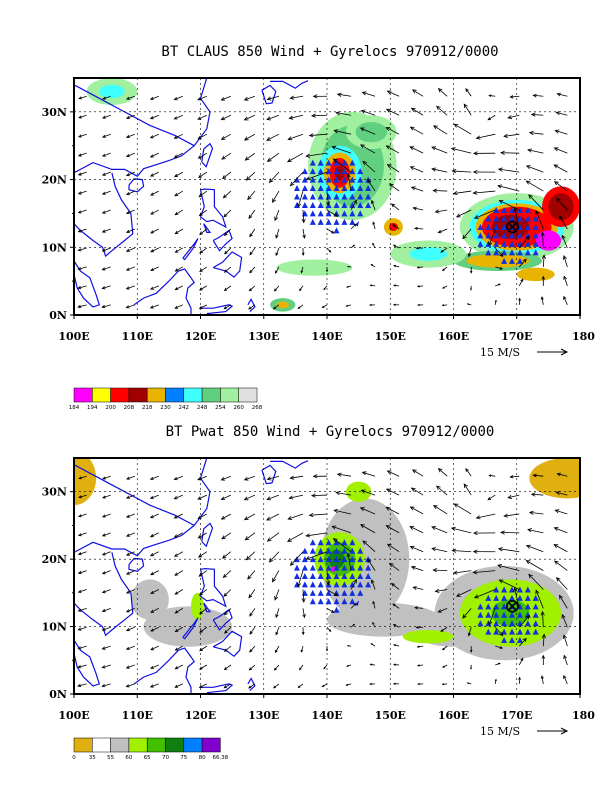 The width and height of the screenshot is (612, 792). Describe the element at coordinates (202, 408) in the screenshot. I see `colorbar-label: 248` at that location.